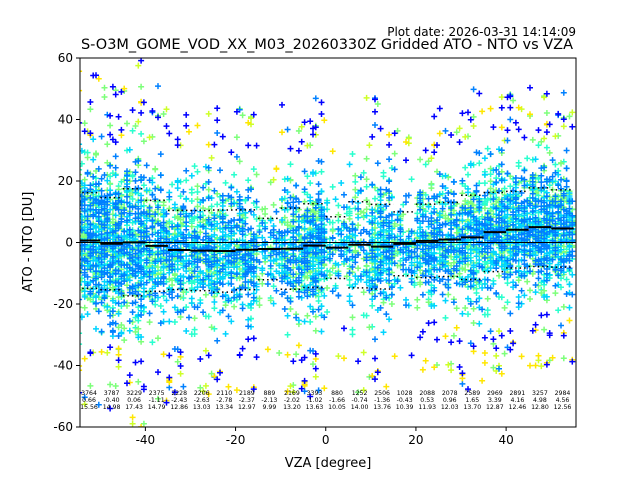 The width and height of the screenshot is (640, 480). Describe the element at coordinates (112, 407) in the screenshot. I see `bin-stds-label: 14.98` at that location.